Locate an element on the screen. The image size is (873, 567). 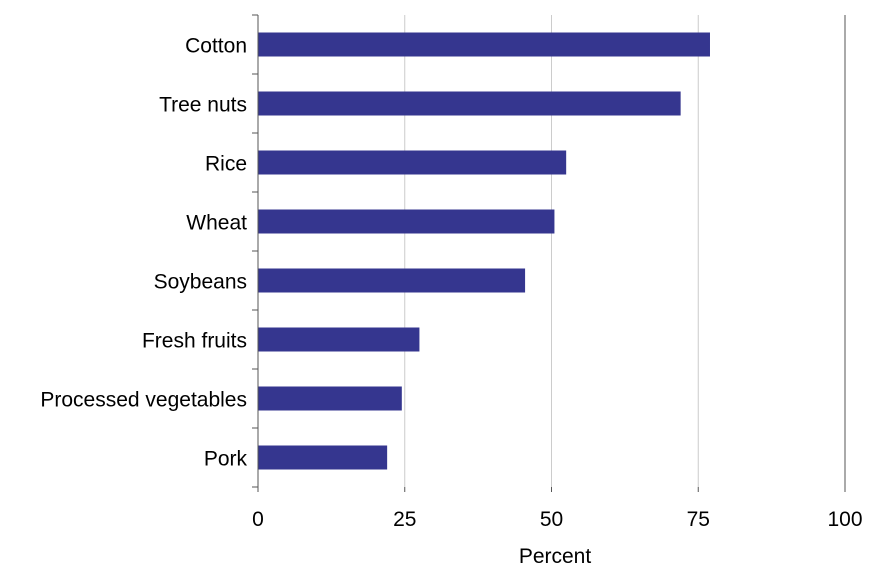
x-tick-label: 0 is located at coordinates (258, 519).